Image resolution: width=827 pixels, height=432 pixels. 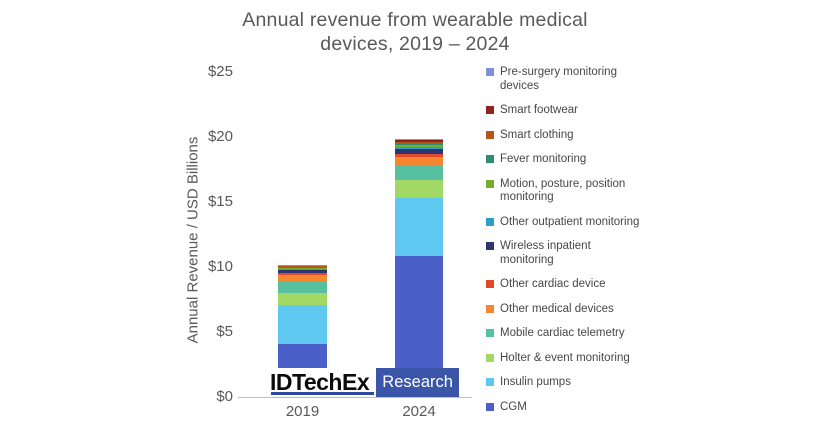 What do you see at coordinates (513, 406) in the screenshot?
I see `legend-label: CGM` at bounding box center [513, 406].